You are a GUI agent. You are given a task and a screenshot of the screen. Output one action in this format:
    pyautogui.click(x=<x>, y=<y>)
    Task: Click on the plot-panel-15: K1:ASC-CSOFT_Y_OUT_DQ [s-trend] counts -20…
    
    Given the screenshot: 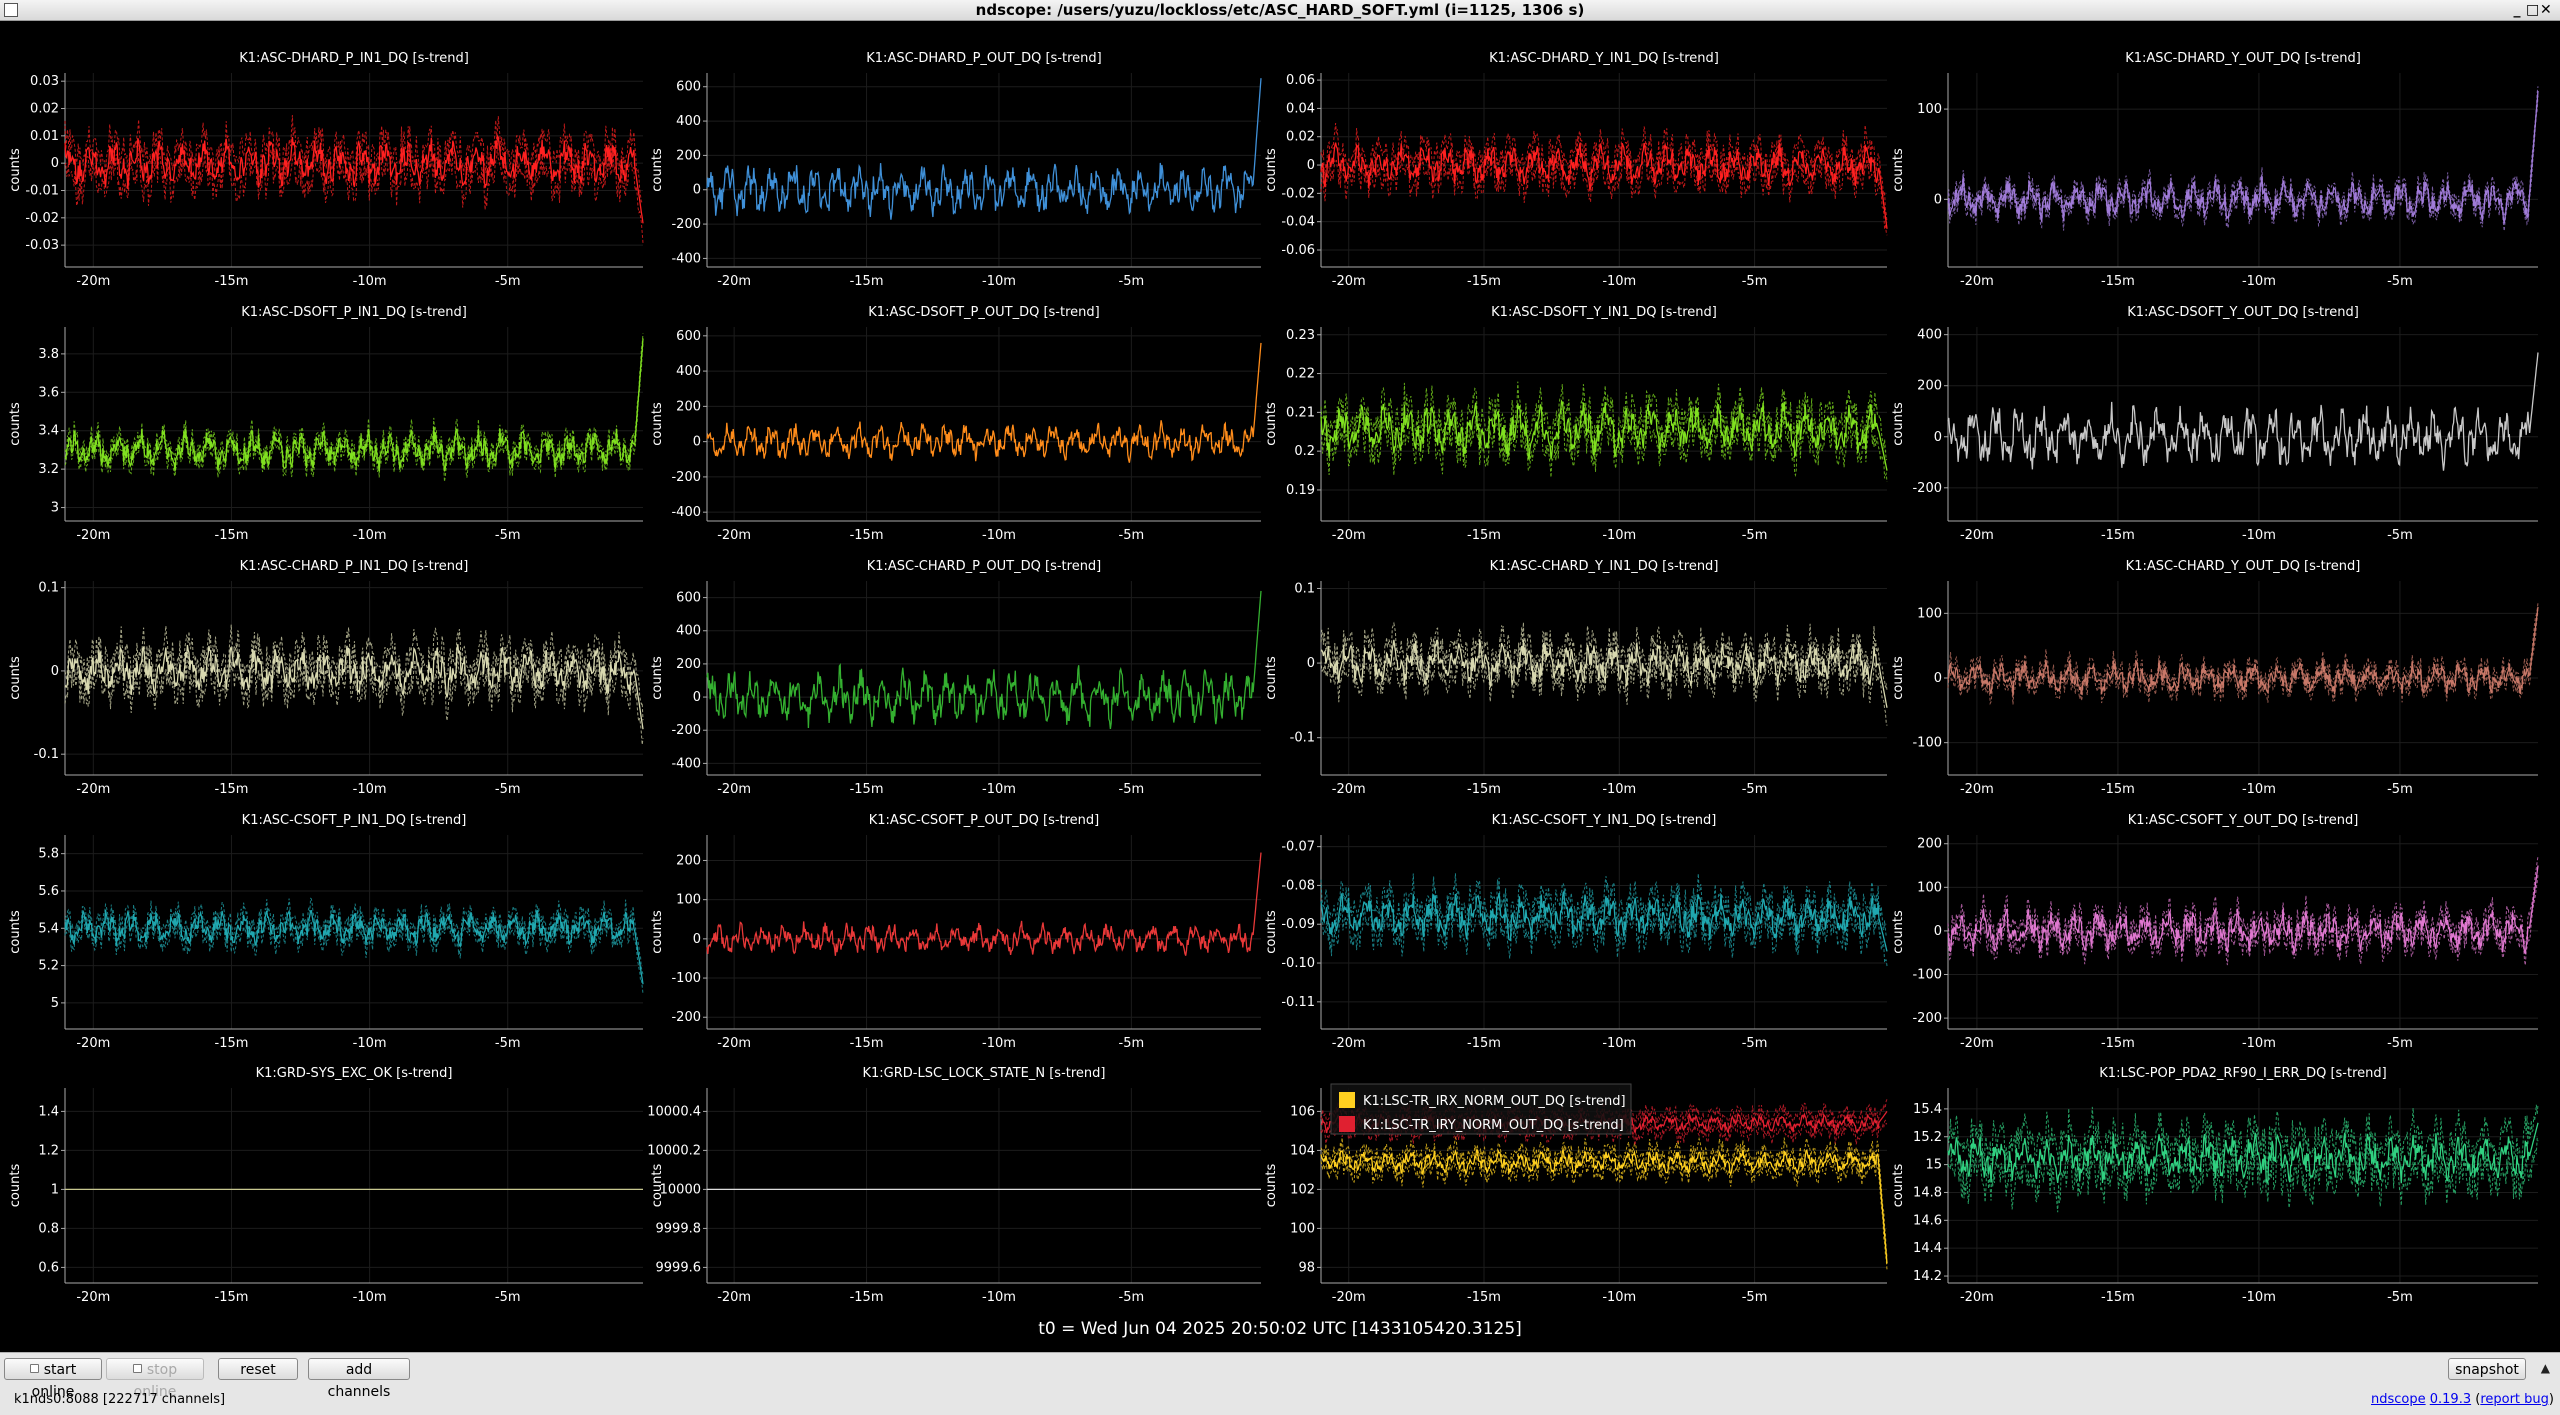 What is the action you would take?
    pyautogui.click(x=2215, y=932)
    